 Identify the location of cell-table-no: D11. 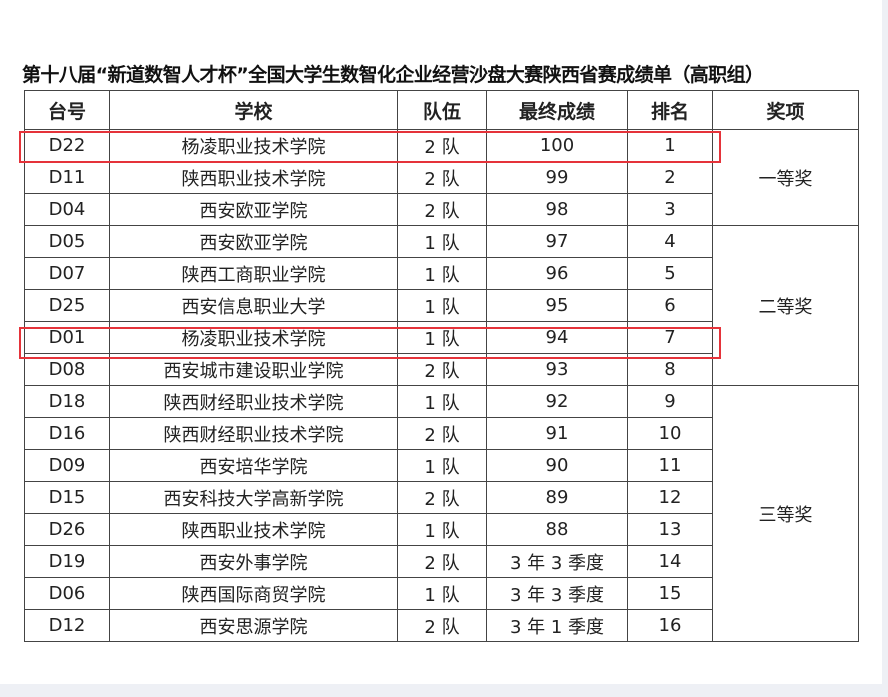
(67, 177).